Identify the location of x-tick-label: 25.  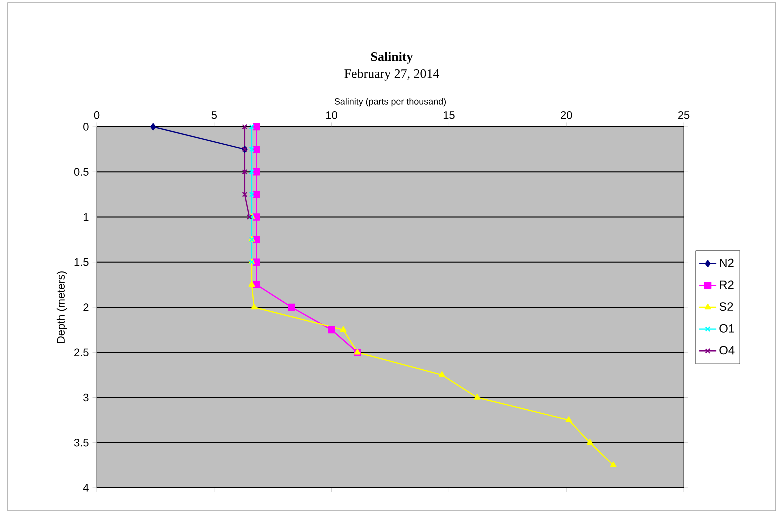
(684, 115).